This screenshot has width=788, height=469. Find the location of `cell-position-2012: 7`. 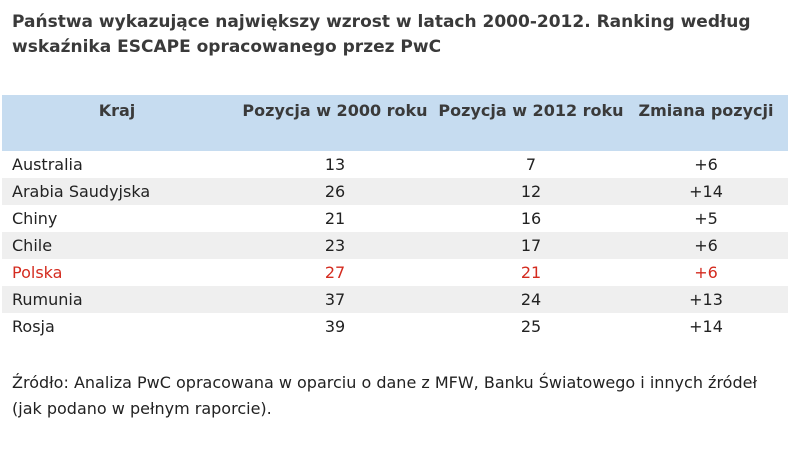

cell-position-2012: 7 is located at coordinates (531, 164).